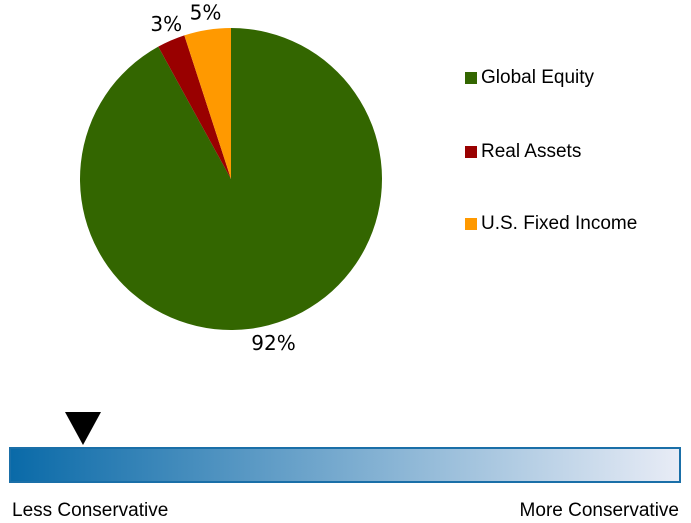  What do you see at coordinates (559, 223) in the screenshot?
I see `legend-label: U.S. Fixed Income` at bounding box center [559, 223].